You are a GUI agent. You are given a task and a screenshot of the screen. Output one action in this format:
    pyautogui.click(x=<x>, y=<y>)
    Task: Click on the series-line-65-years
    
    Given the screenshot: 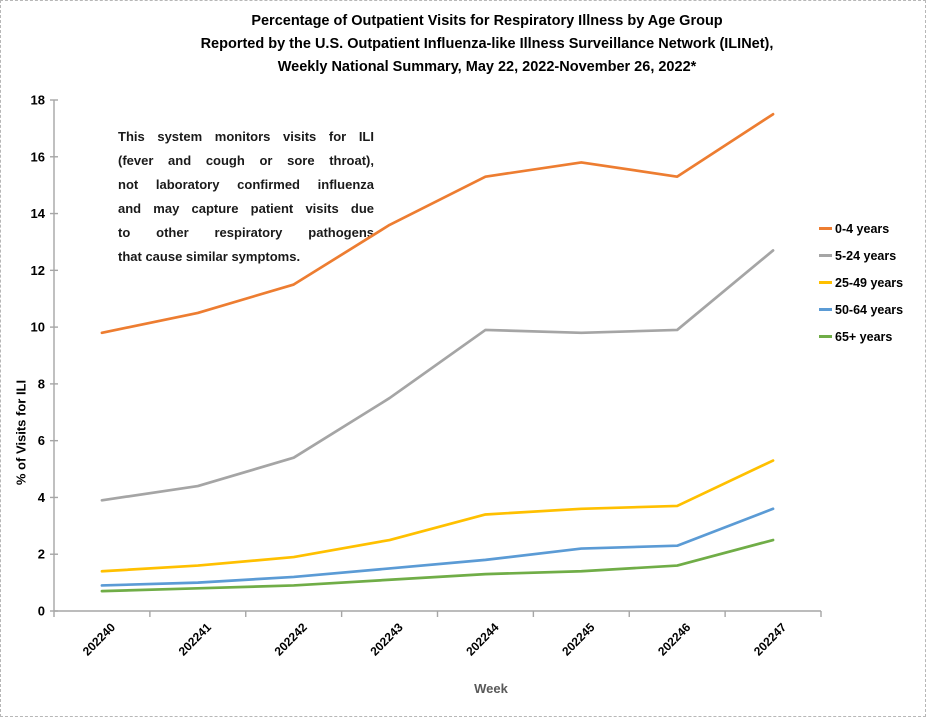 What is the action you would take?
    pyautogui.click(x=437, y=565)
    